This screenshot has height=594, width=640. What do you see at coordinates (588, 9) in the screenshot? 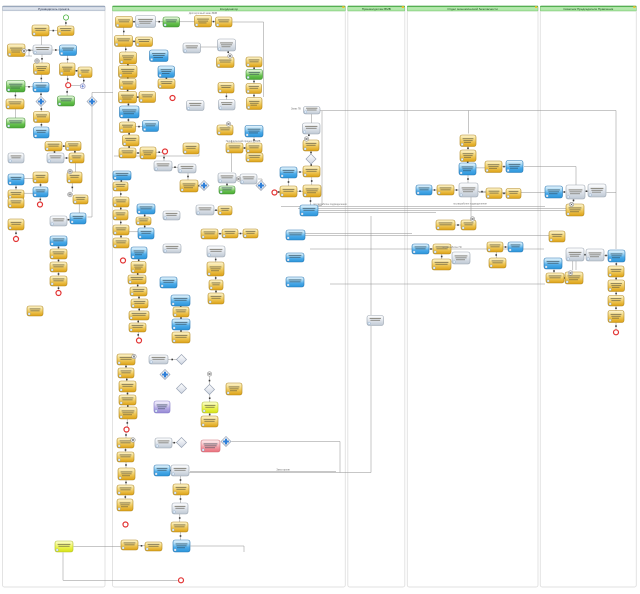
I see `svg-text:Советник Председателя Правлени: Советник Председателя Правления` at bounding box center [588, 9].